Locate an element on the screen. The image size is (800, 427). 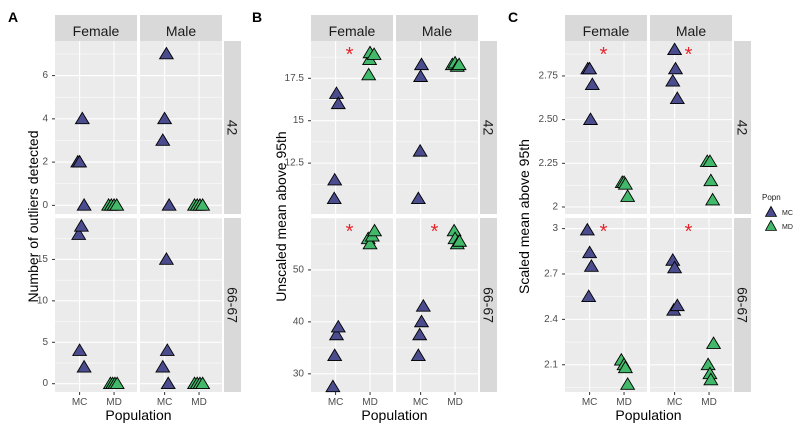
y-tick-label: 10 is located at coordinates (43, 300).